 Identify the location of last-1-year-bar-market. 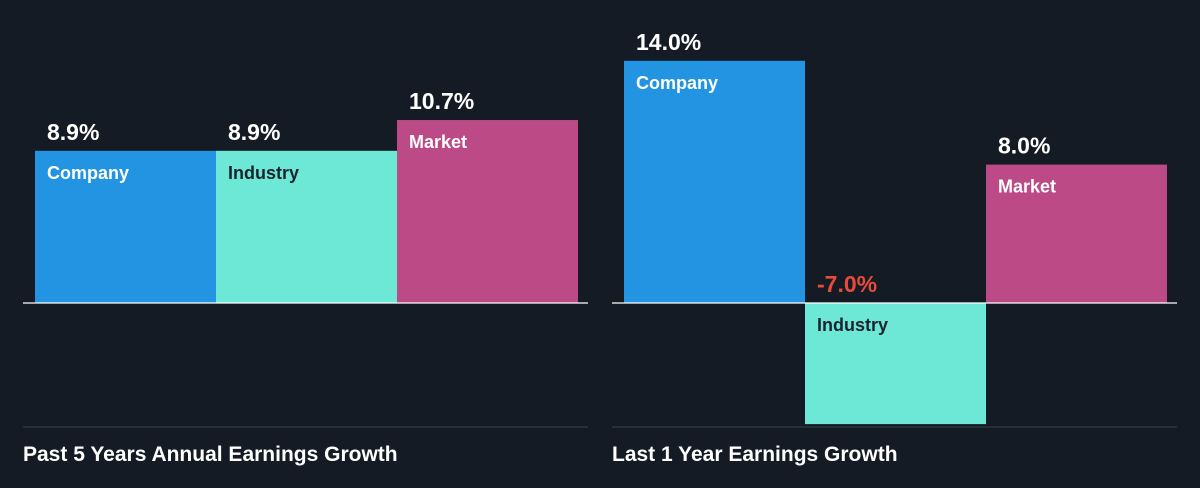
(1076, 233).